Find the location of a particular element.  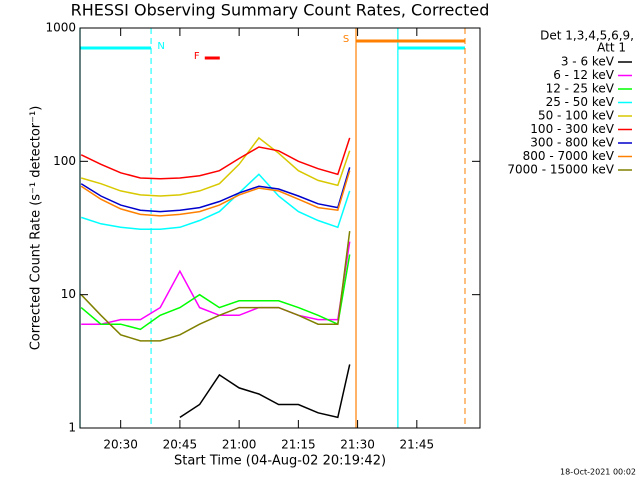

x-tick-label: 21:15 is located at coordinates (298, 445).